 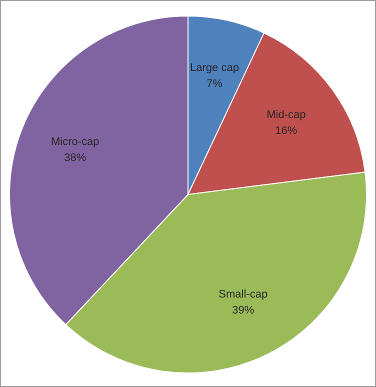 What do you see at coordinates (214, 68) in the screenshot?
I see `slice-label: Large cap` at bounding box center [214, 68].